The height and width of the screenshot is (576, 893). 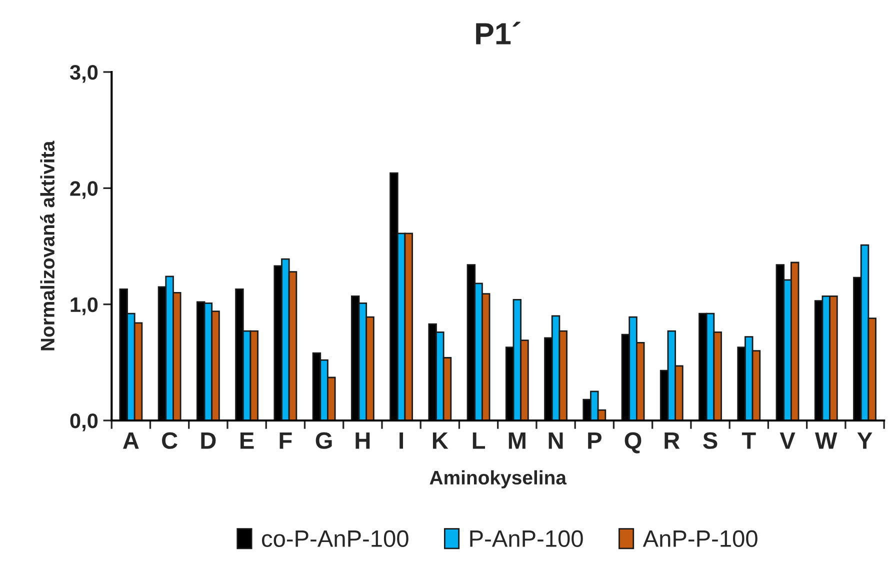 What do you see at coordinates (84, 306) in the screenshot?
I see `y-tick-label: 1,0` at bounding box center [84, 306].